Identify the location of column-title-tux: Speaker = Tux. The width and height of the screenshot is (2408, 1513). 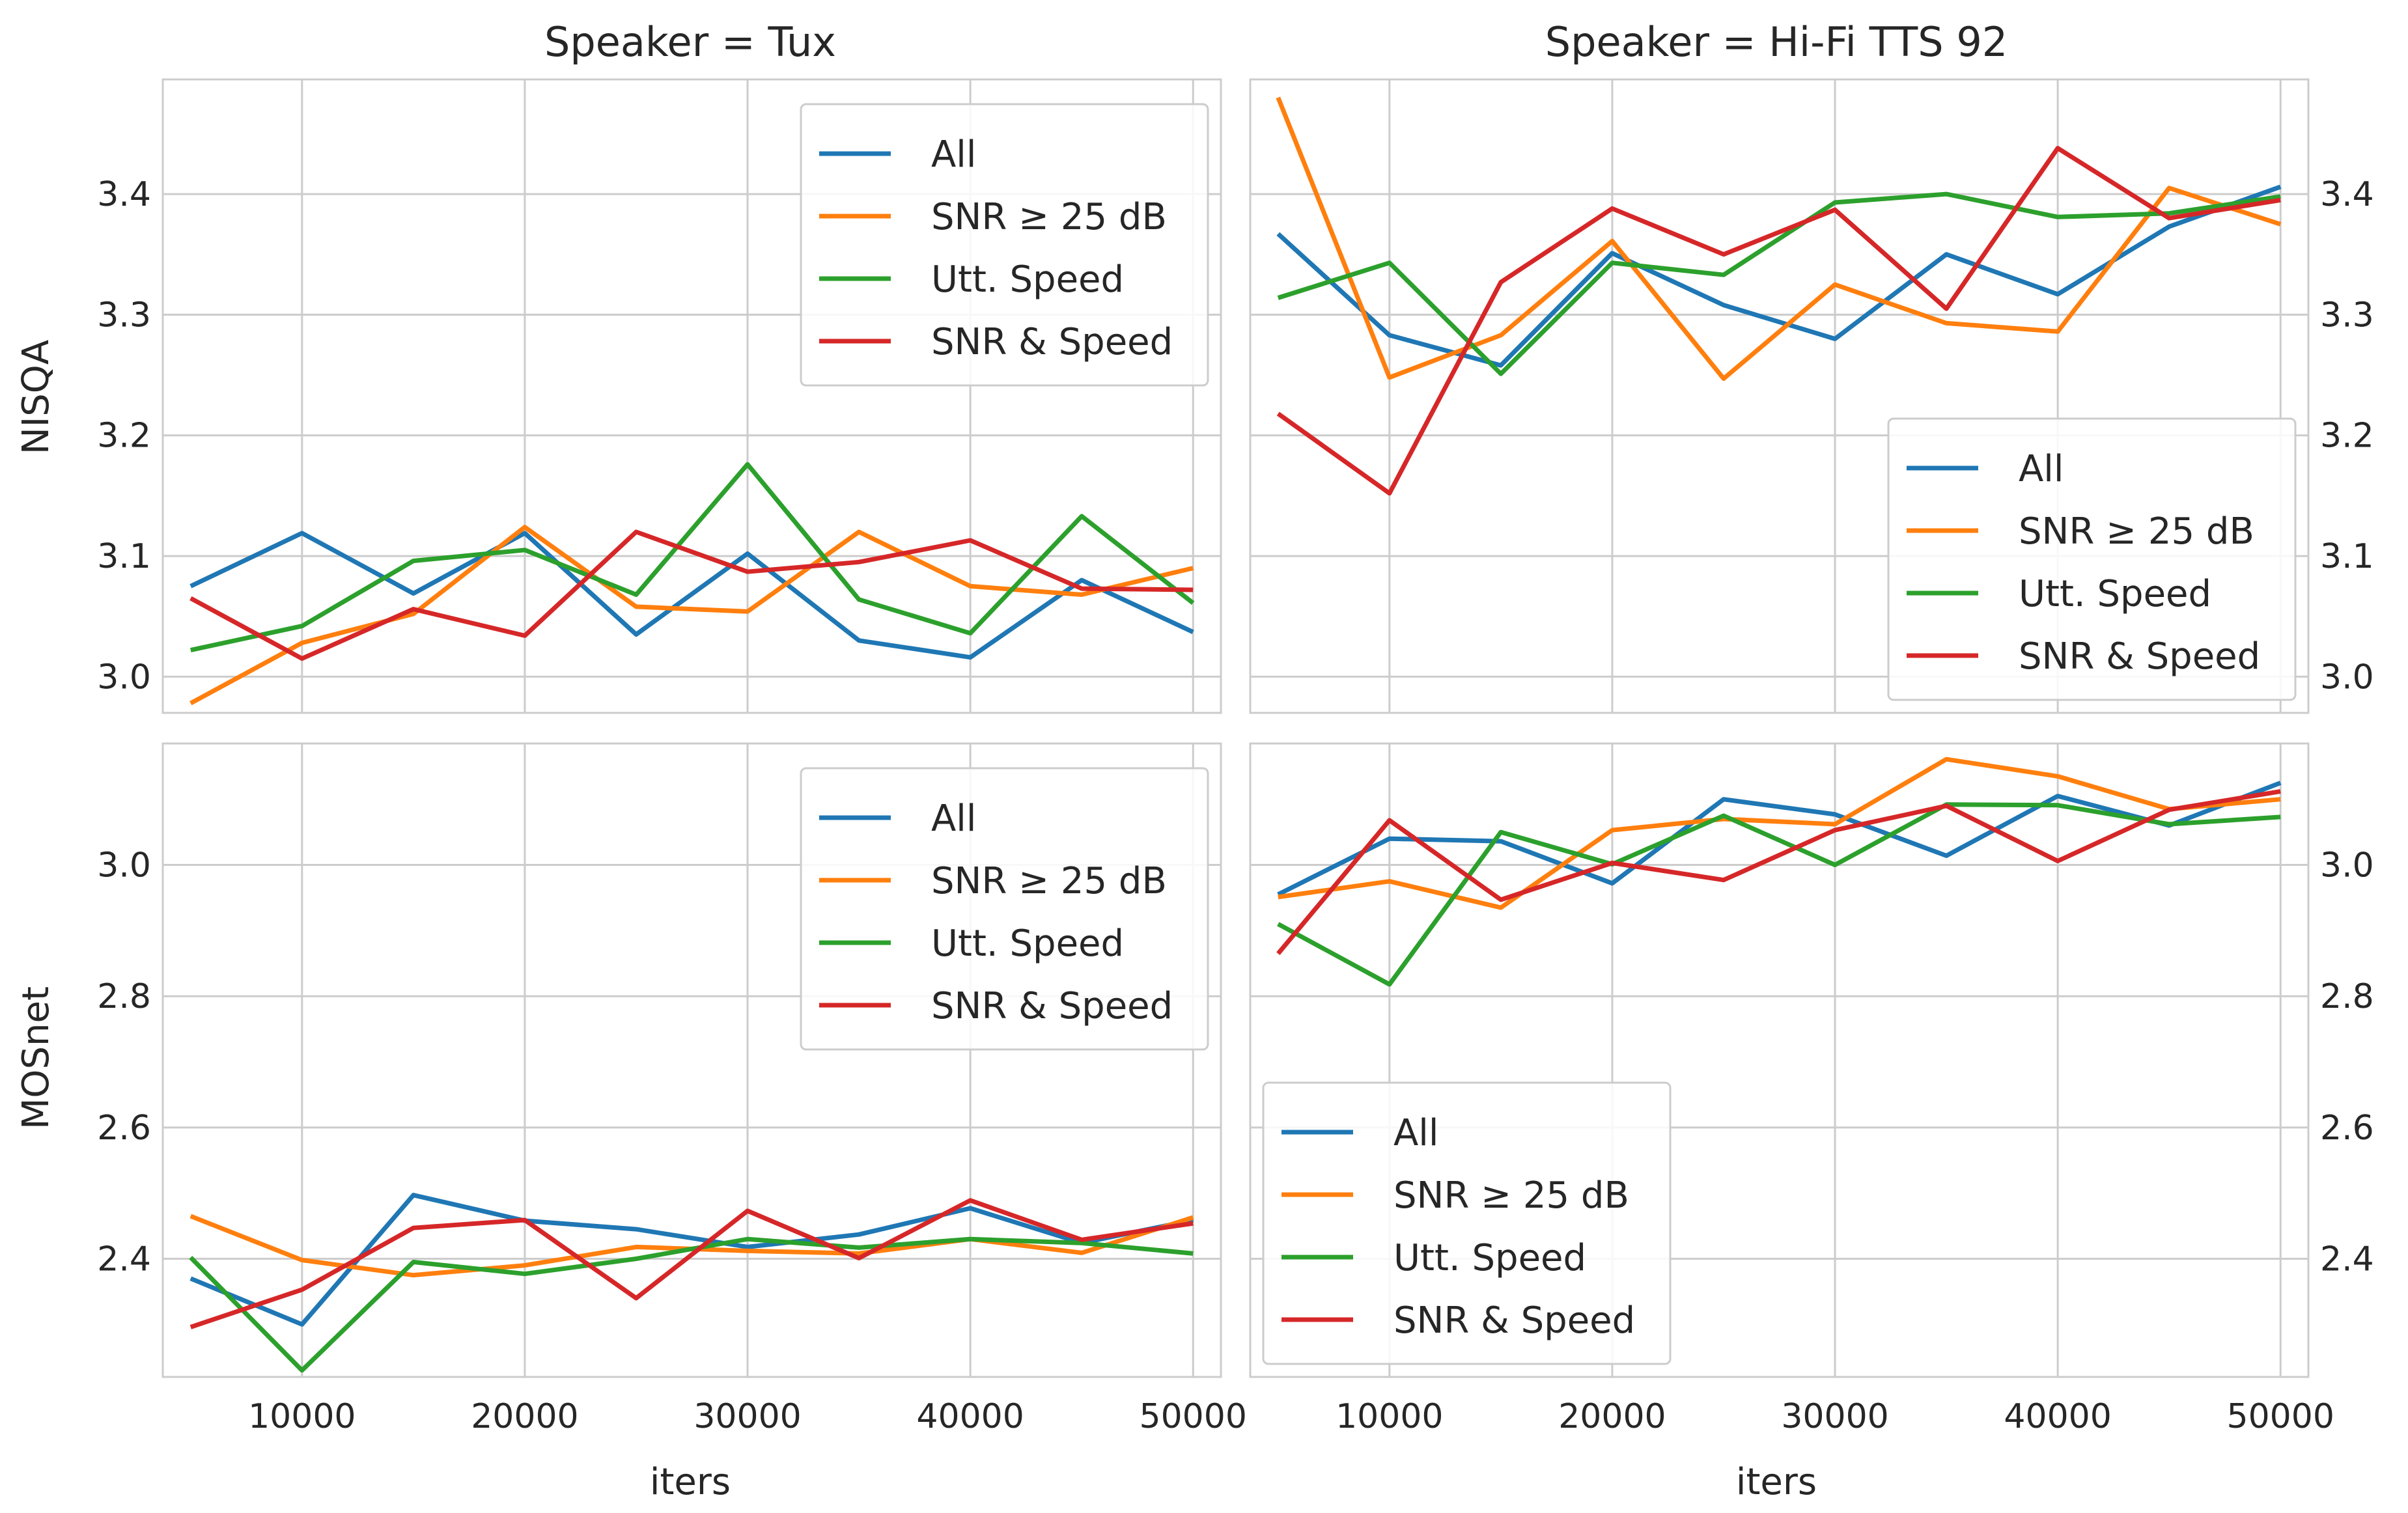
(690, 42).